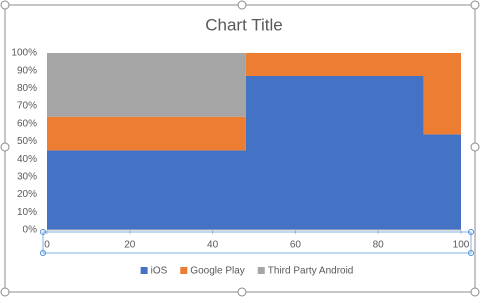 This screenshot has width=490, height=303. What do you see at coordinates (243, 24) in the screenshot?
I see `chart-title: Chart Title` at bounding box center [243, 24].